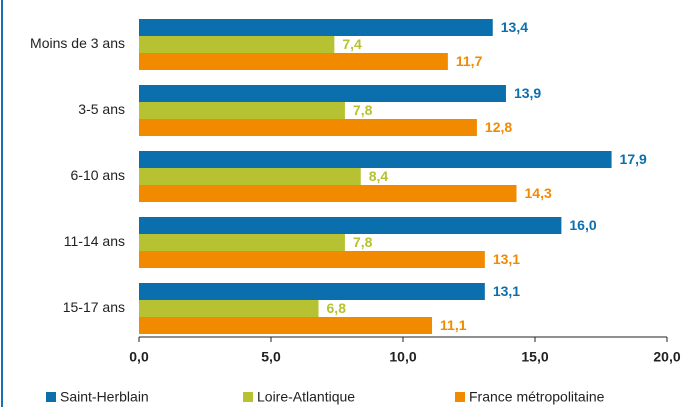 This screenshot has width=692, height=407. Describe the element at coordinates (527, 93) in the screenshot. I see `value-label: 13,9` at that location.